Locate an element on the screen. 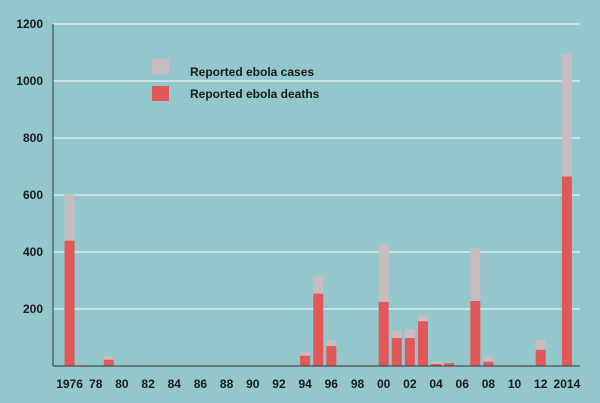 This screenshot has width=600, height=403. bar-deaths-1976 is located at coordinates (69, 303).